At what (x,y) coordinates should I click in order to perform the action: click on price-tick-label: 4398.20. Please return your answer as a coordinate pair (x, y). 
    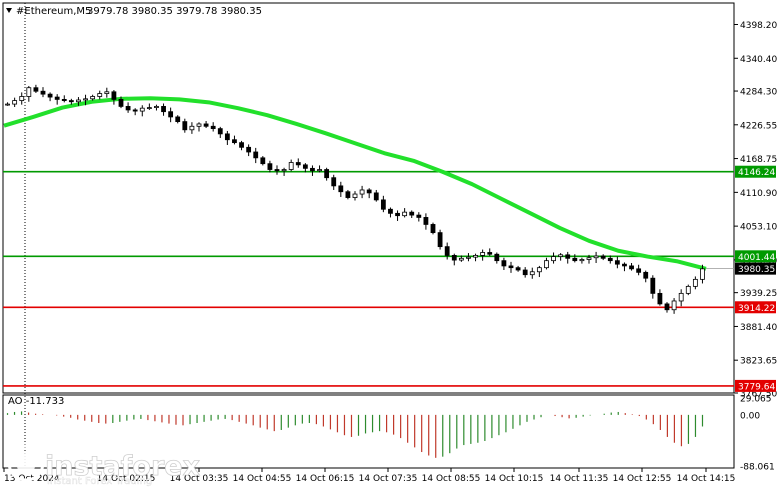
    Looking at the image, I should click on (758, 26).